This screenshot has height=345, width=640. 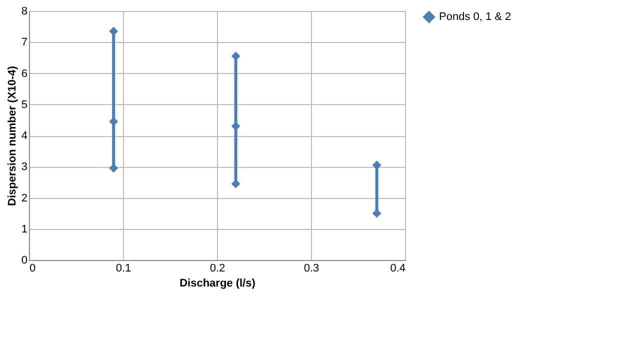 I want to click on x-axis-title: Discharge (l/s), so click(x=218, y=284).